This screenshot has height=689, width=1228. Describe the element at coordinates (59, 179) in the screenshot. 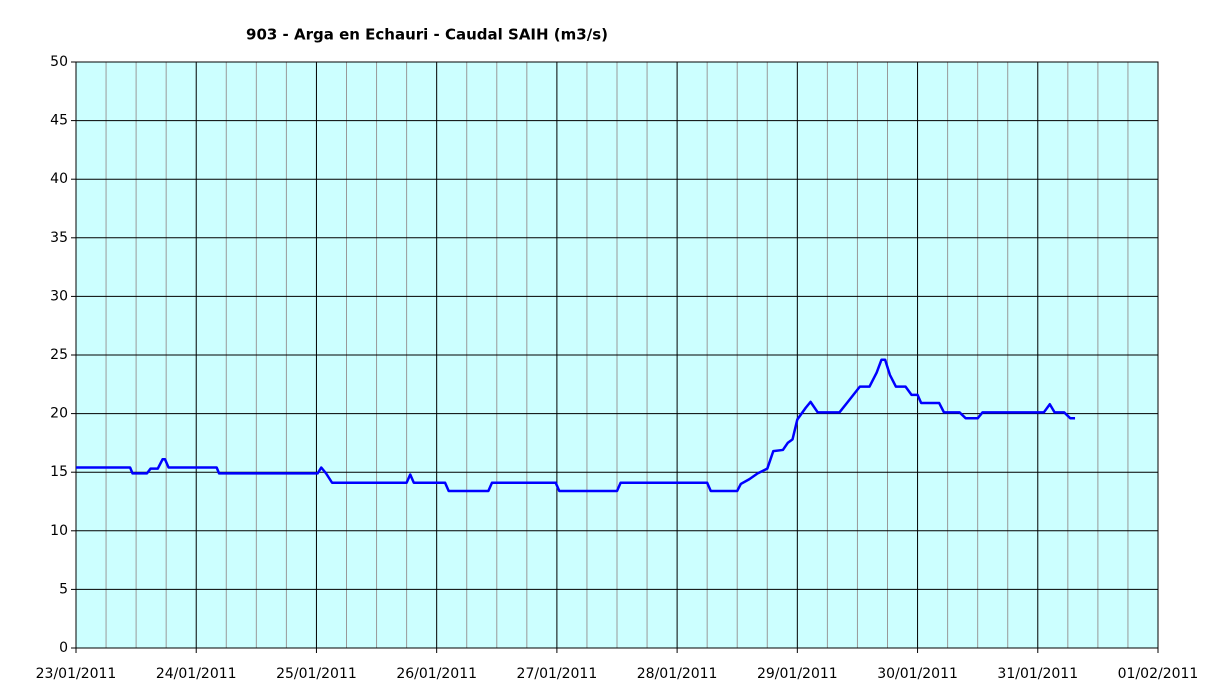

I see `y-tick-label: 40` at that location.